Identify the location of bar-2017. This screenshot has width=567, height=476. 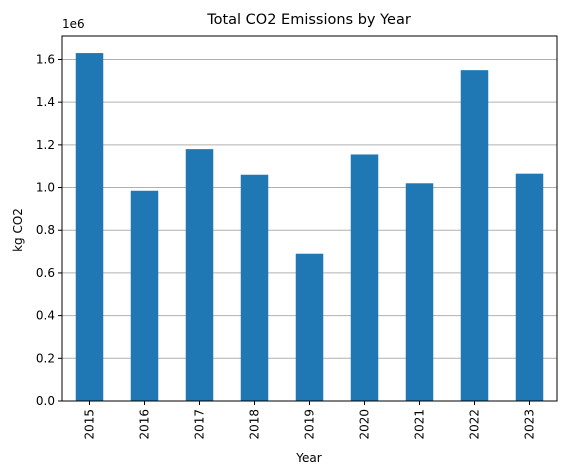
(199, 275).